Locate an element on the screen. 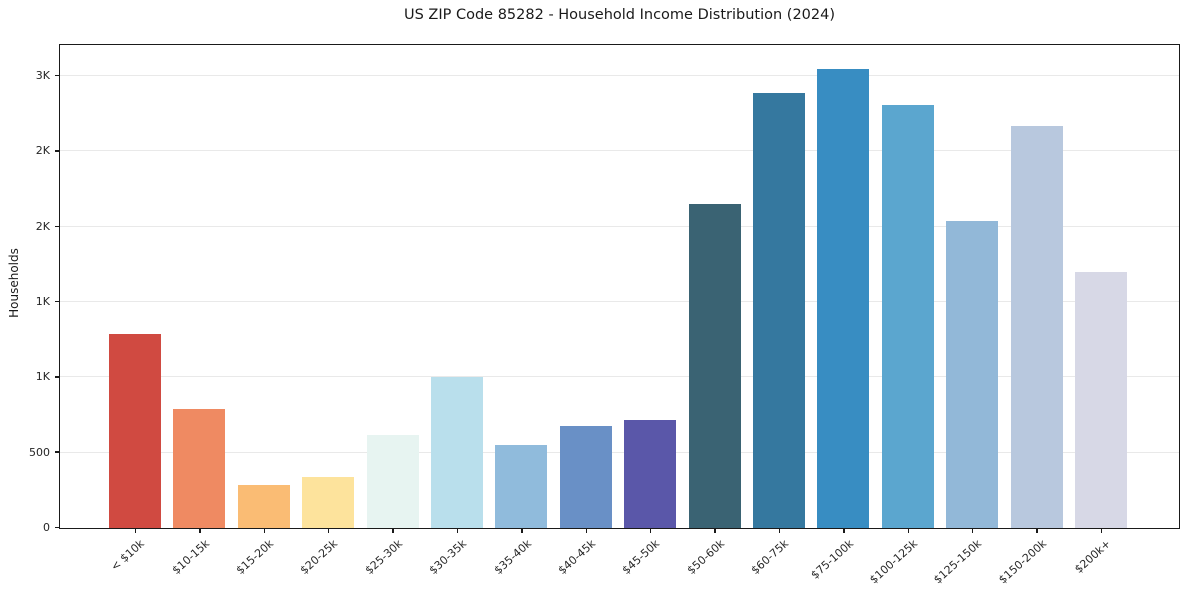 The image size is (1189, 590). xtick-label-75-100k: $75-100k is located at coordinates (832, 559).